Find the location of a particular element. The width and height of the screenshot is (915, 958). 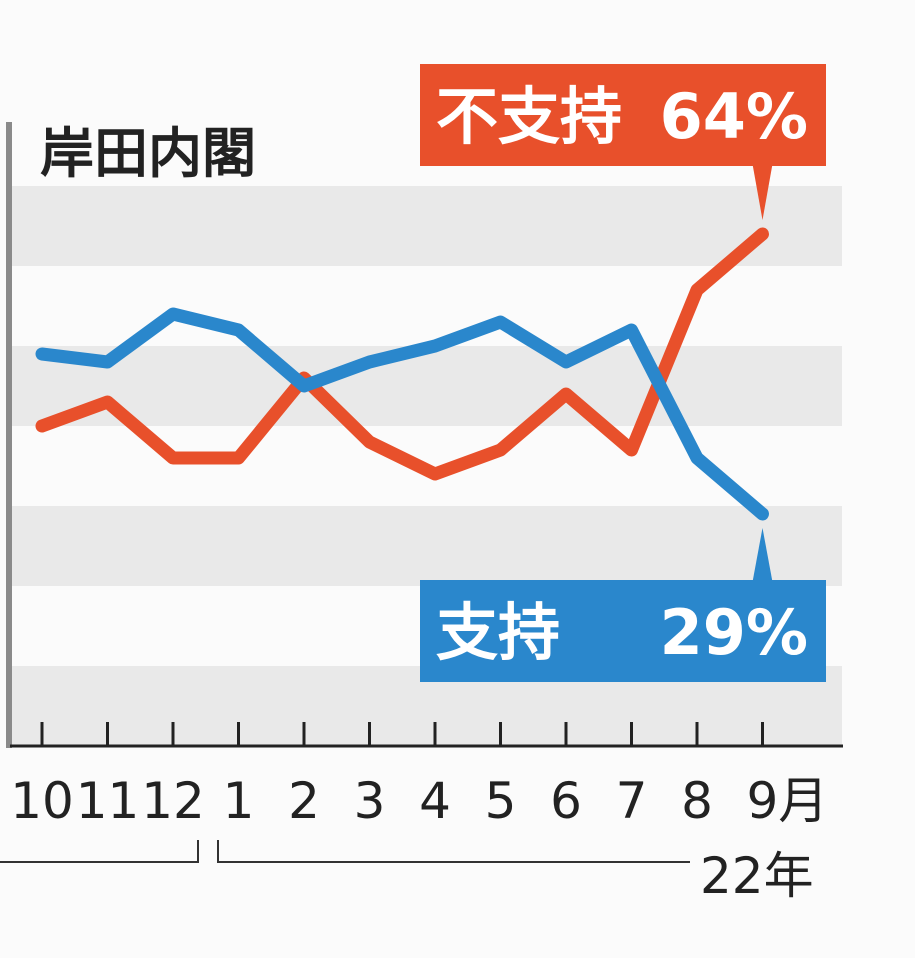

series-name-label: 不支持 is located at coordinates (529, 116).